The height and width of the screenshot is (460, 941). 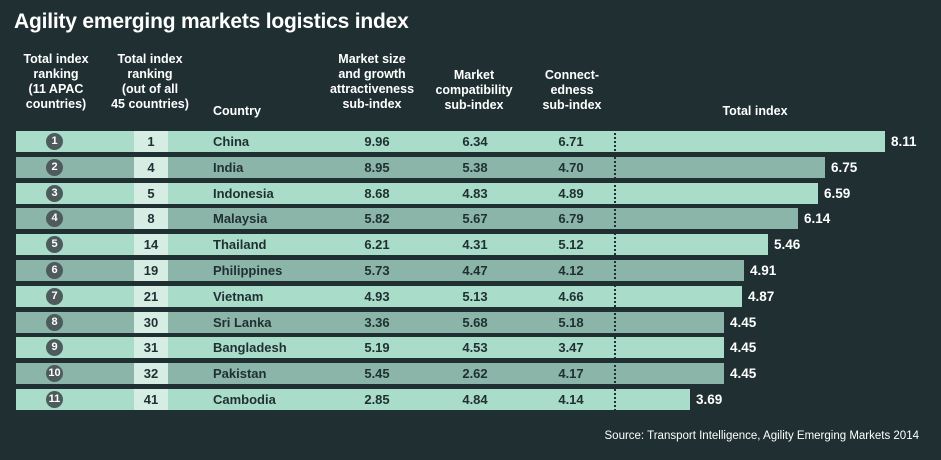 What do you see at coordinates (54, 399) in the screenshot?
I see `apac-rank-badge: 11` at bounding box center [54, 399].